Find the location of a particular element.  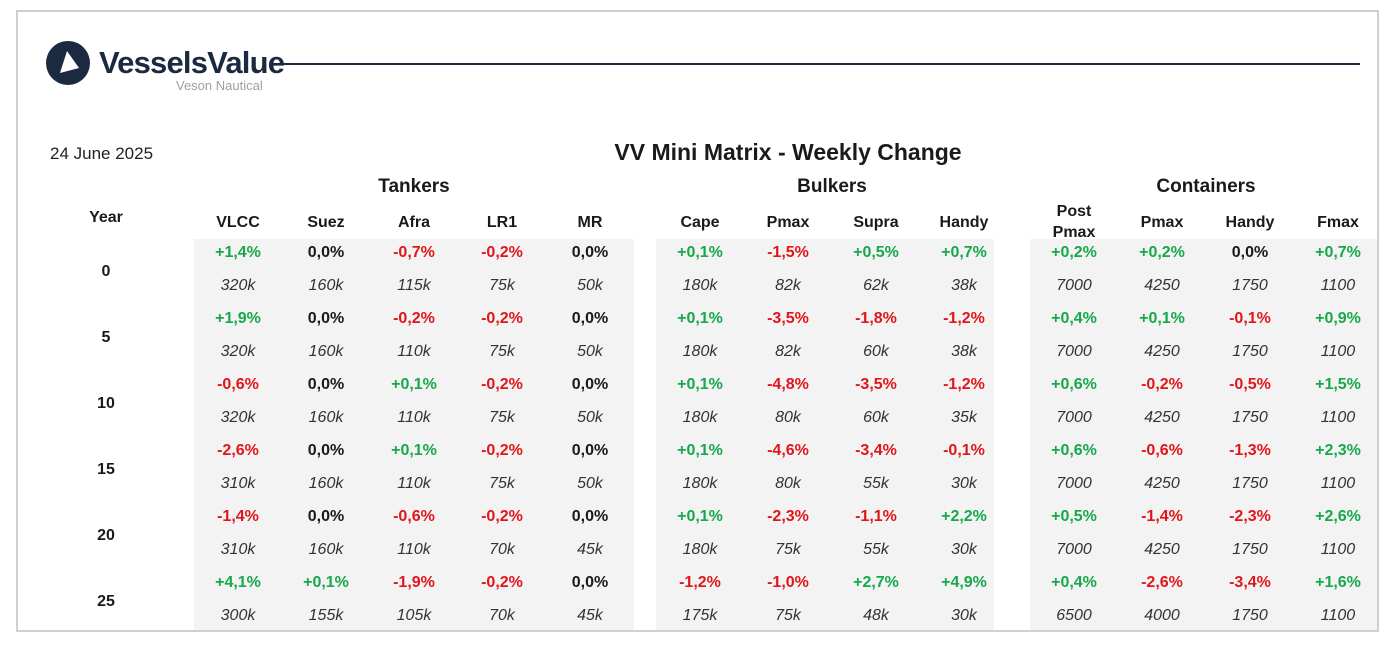

weekly-change-cell: +1,4% is located at coordinates (238, 252).